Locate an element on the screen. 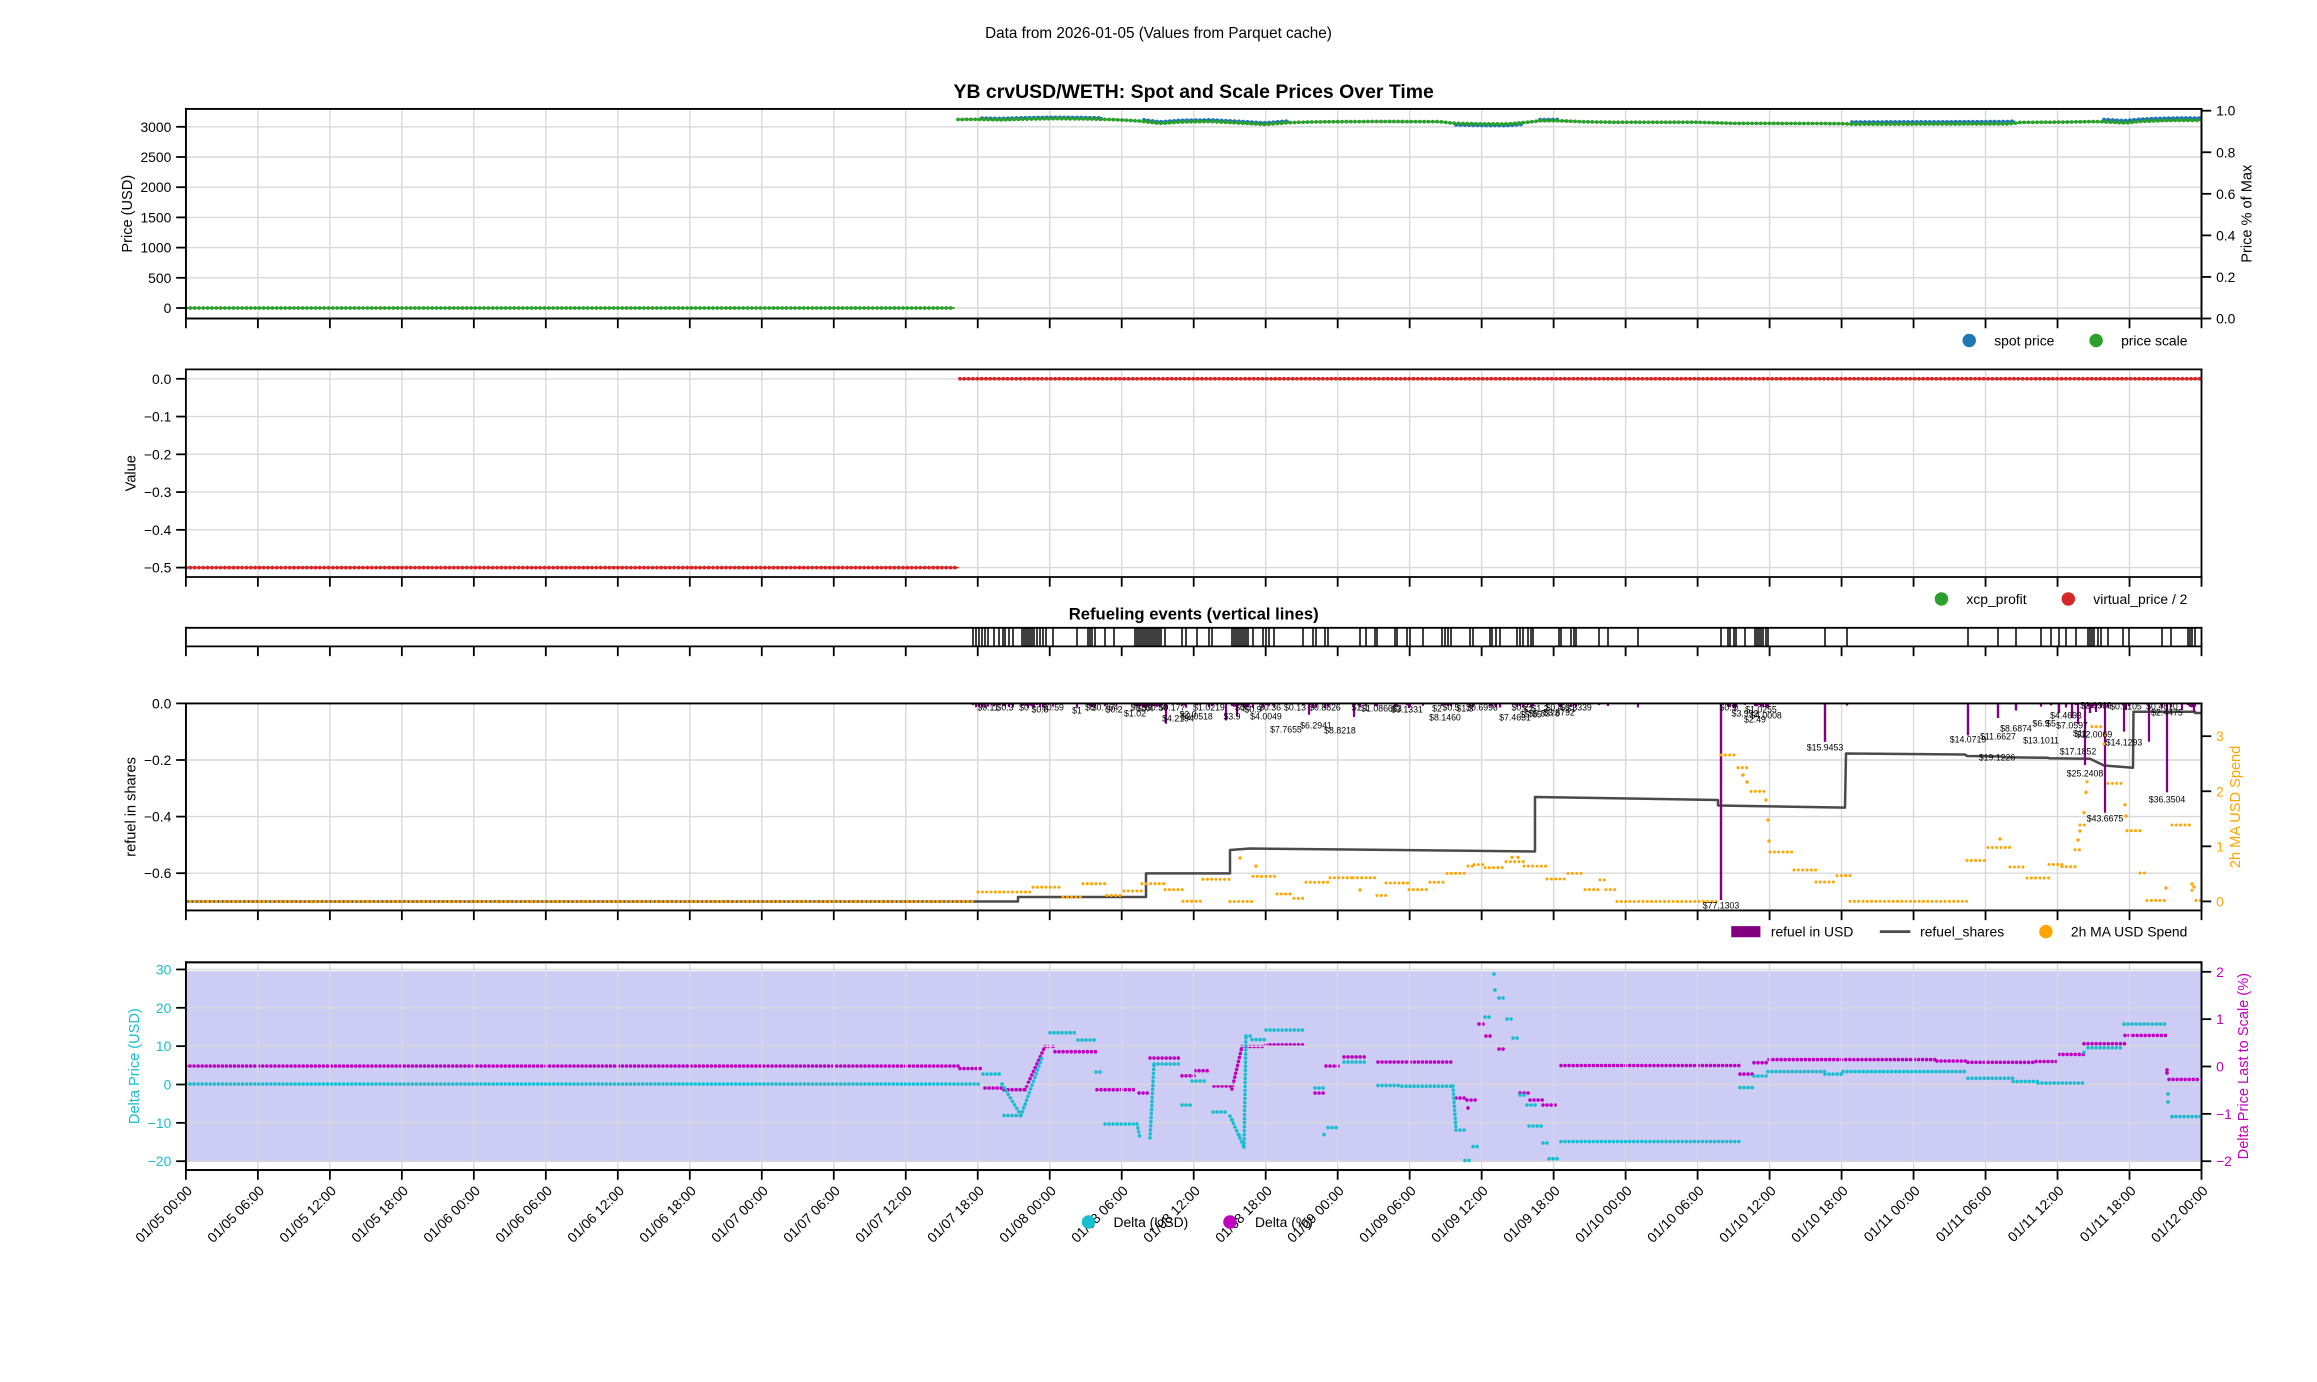 Image resolution: width=2317 pixels, height=1382 pixels. svg-text: $8.6874 is located at coordinates (2016, 728).